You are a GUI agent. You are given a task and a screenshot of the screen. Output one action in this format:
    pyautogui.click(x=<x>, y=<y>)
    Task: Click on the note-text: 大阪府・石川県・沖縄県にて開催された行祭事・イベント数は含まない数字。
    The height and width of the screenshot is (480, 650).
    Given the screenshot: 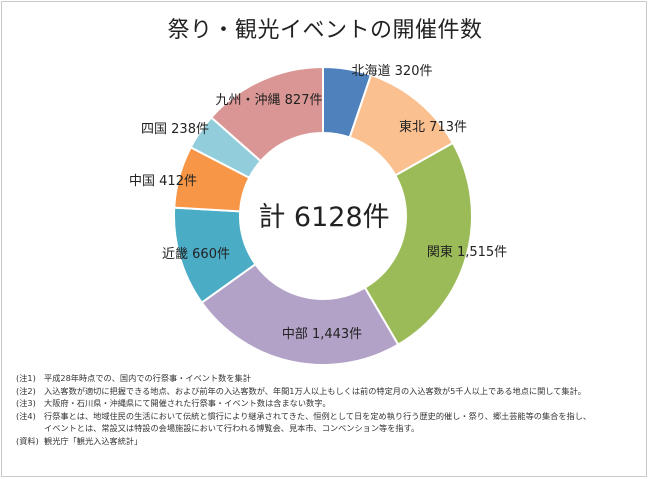 What is the action you would take?
    pyautogui.click(x=187, y=403)
    